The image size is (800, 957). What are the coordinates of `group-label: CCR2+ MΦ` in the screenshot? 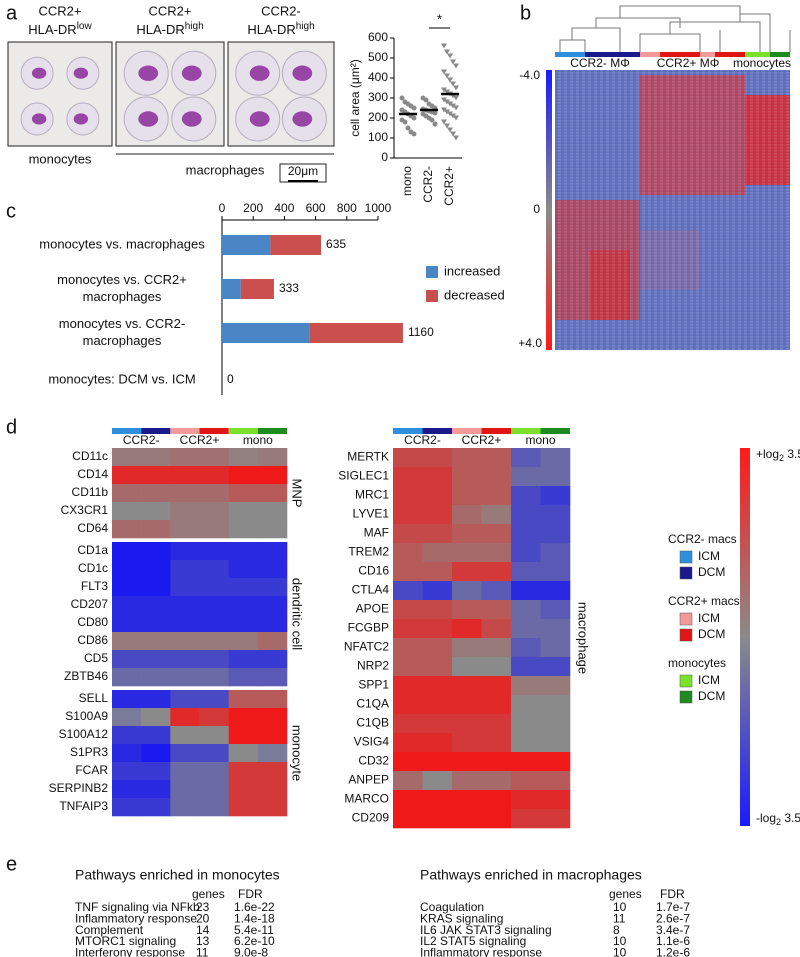 It's located at (688, 63).